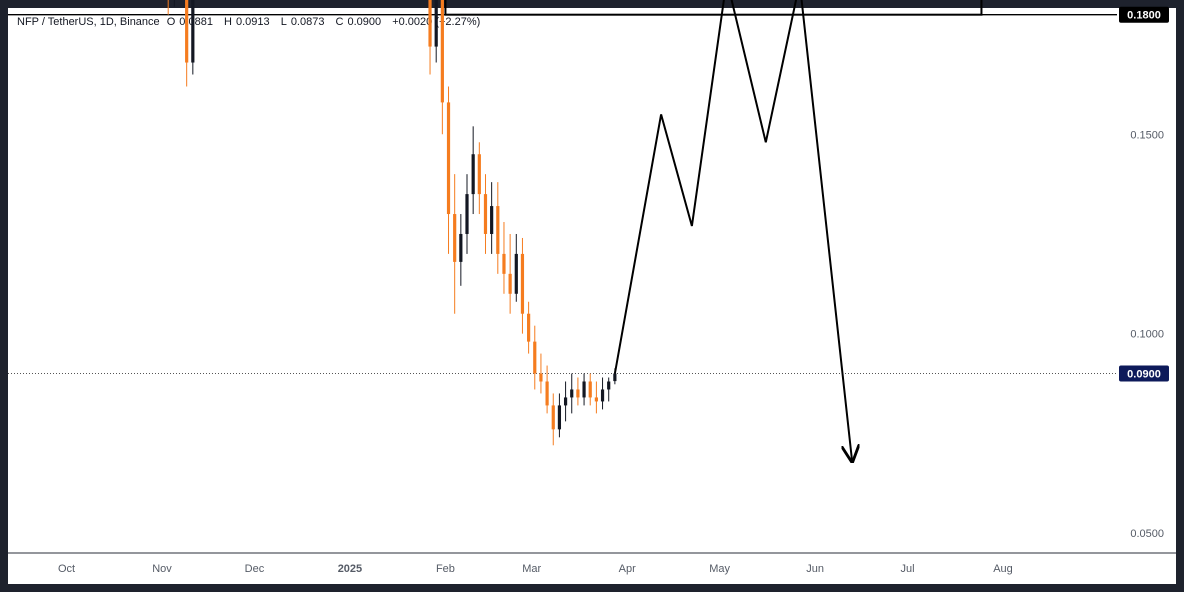 The height and width of the screenshot is (592, 1184). Describe the element at coordinates (162, 569) in the screenshot. I see `x-tick-label: Nov` at that location.